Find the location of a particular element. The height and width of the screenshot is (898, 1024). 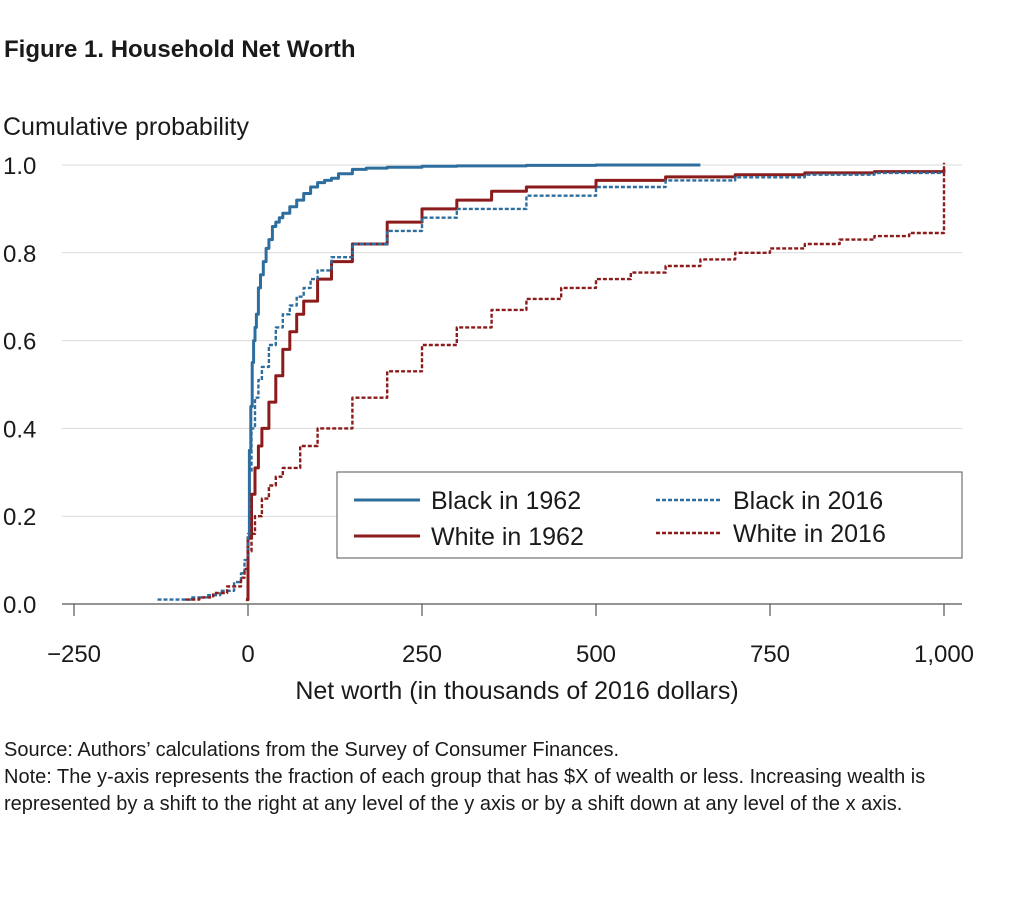

x-ticks: −250 0 250 500 750 1,000 is located at coordinates (510, 636).